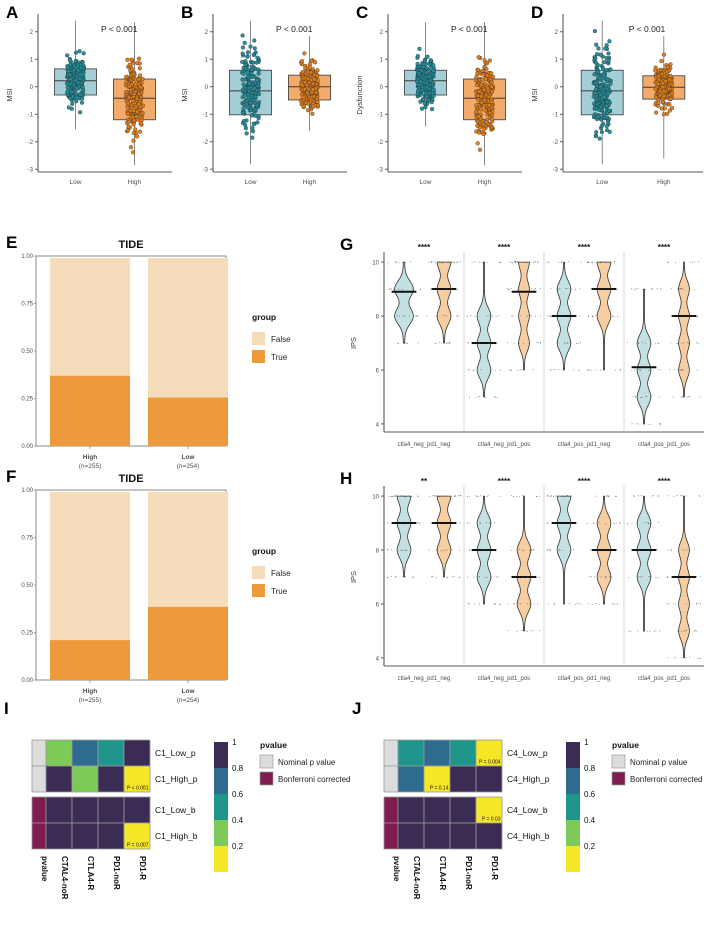  Describe the element at coordinates (206, 115) in the screenshot. I see `y-tick-label: -1` at that location.